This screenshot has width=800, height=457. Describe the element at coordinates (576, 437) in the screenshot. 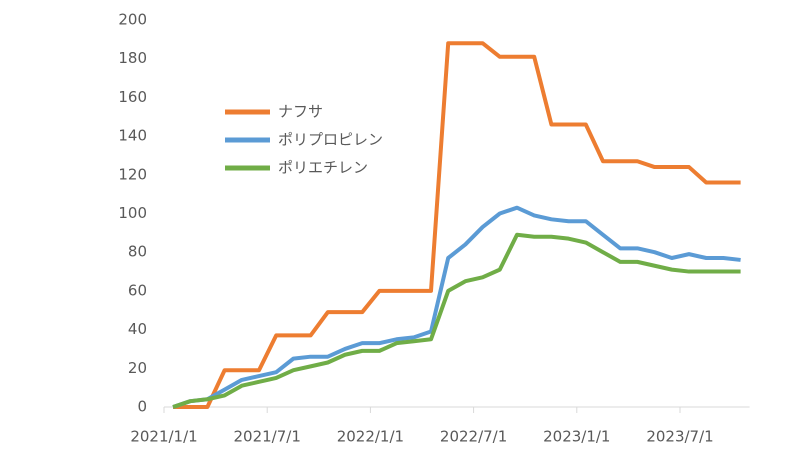

I see `x-tick-label: 2023/1/1` at that location.